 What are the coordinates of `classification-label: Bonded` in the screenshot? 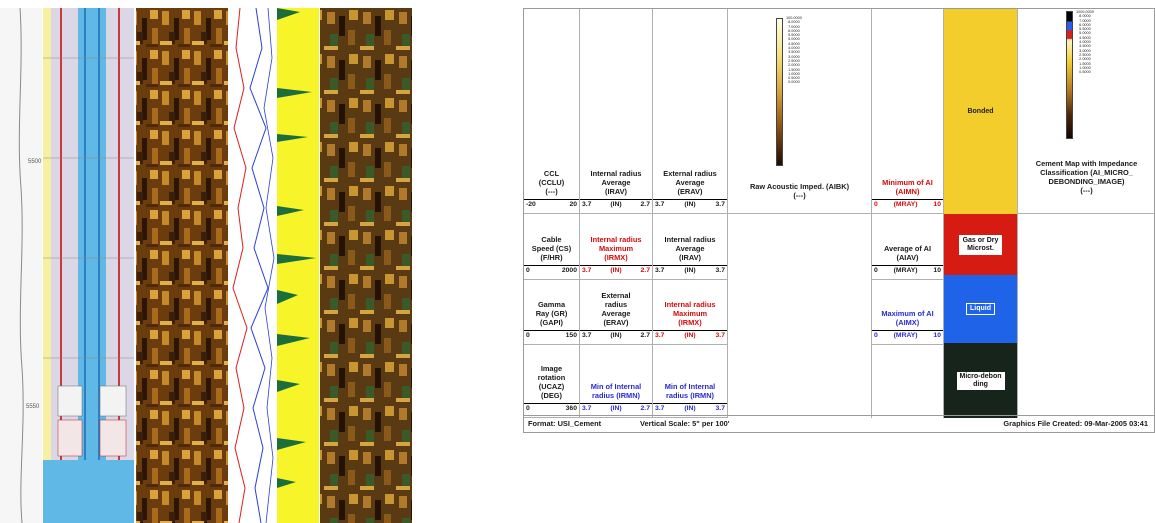 It's located at (980, 111).